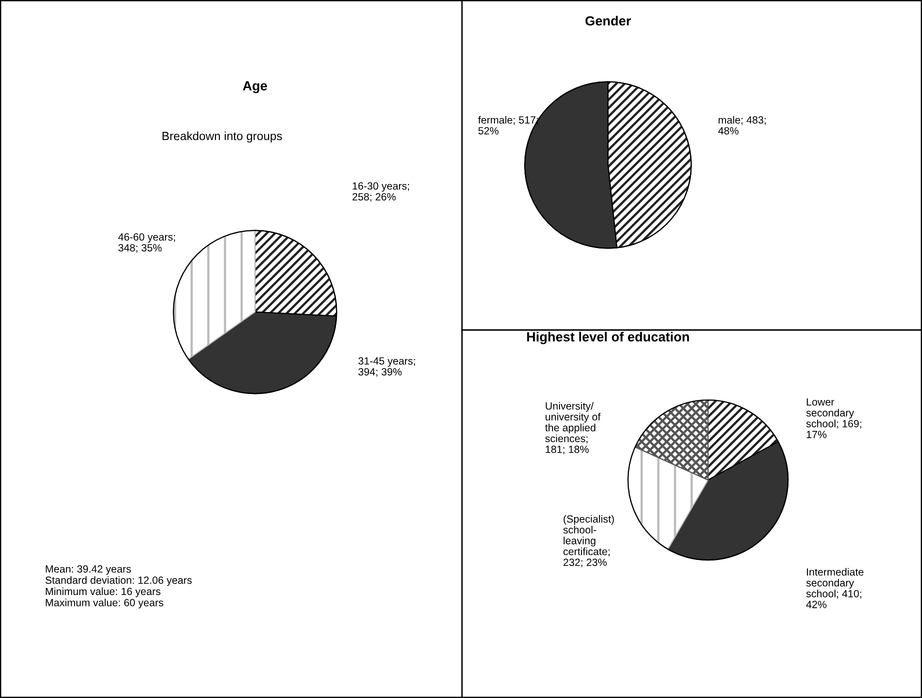  I want to click on text: Standard deviation: 12.06 years, so click(118, 581).